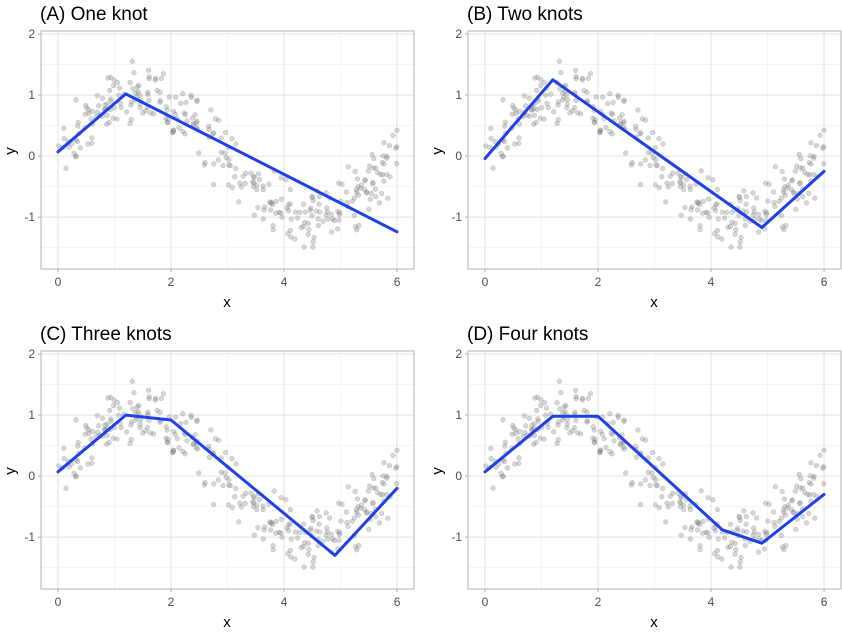 This screenshot has width=842, height=639. Describe the element at coordinates (437, 471) in the screenshot. I see `y-axis-title: y` at that location.